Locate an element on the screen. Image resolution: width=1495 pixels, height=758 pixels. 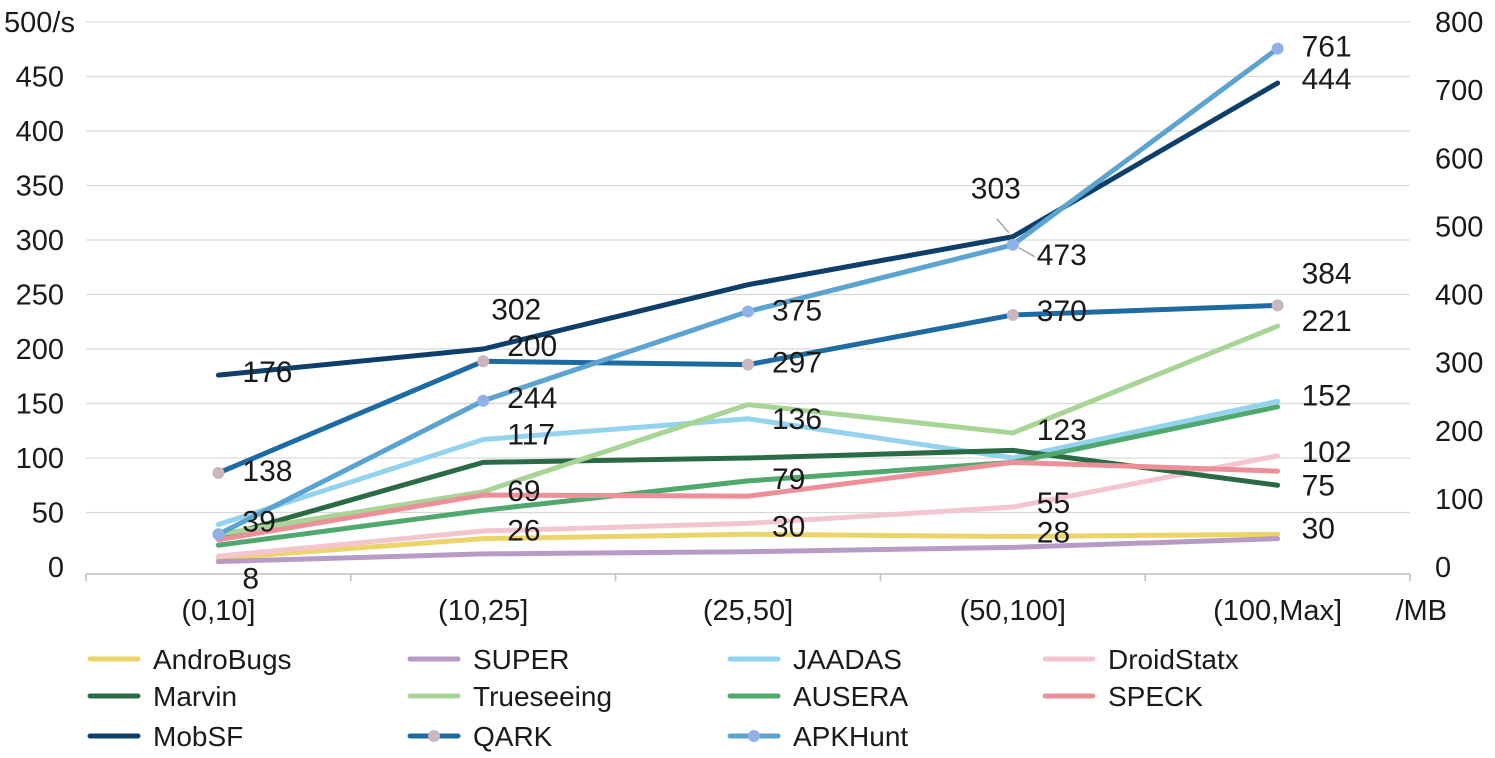
legend-label: Trueseeing is located at coordinates (542, 696).